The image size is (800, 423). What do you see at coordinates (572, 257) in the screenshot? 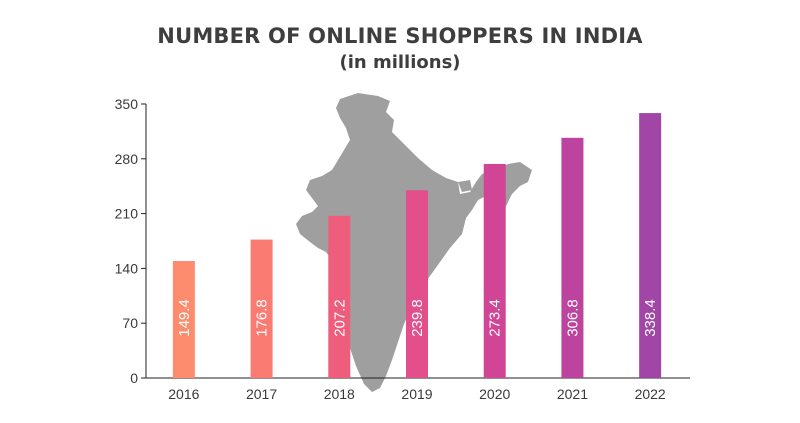
I see `bar-2021` at bounding box center [572, 257].